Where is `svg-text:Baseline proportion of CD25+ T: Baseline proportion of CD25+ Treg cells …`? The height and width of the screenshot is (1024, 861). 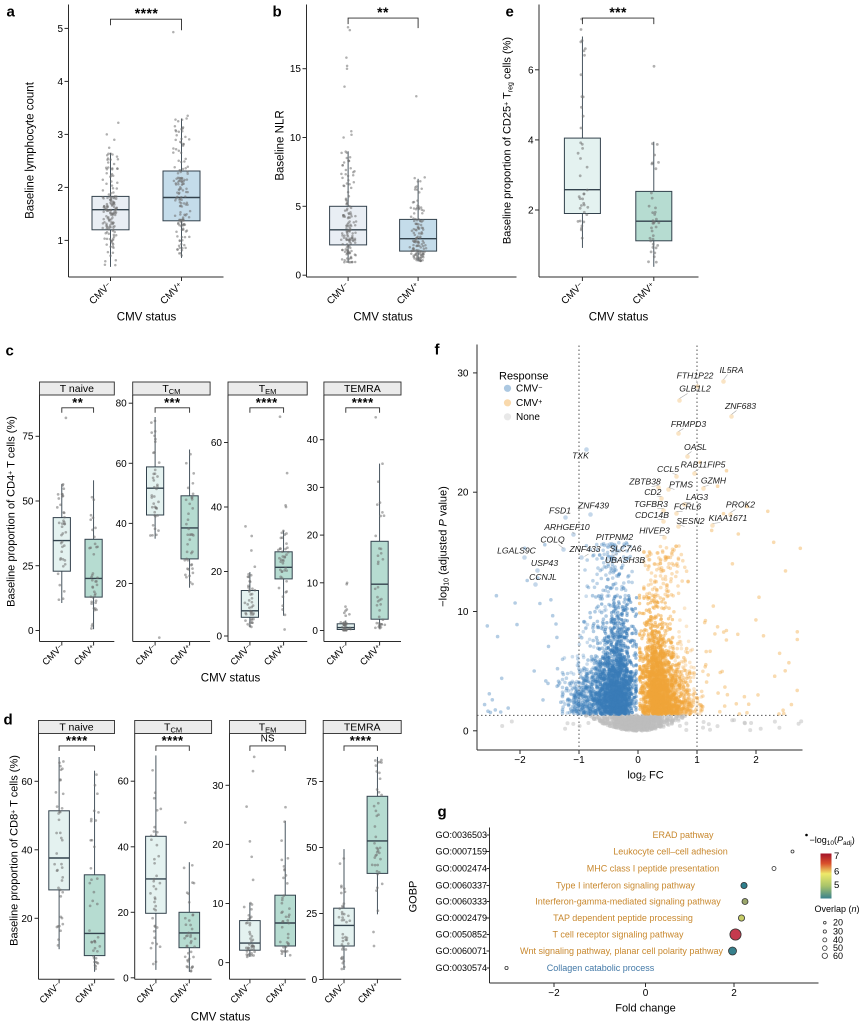
svg-text:Baseline proportion of CD25+ T: Baseline proportion of CD25+ Treg cells … is located at coordinates (508, 140).